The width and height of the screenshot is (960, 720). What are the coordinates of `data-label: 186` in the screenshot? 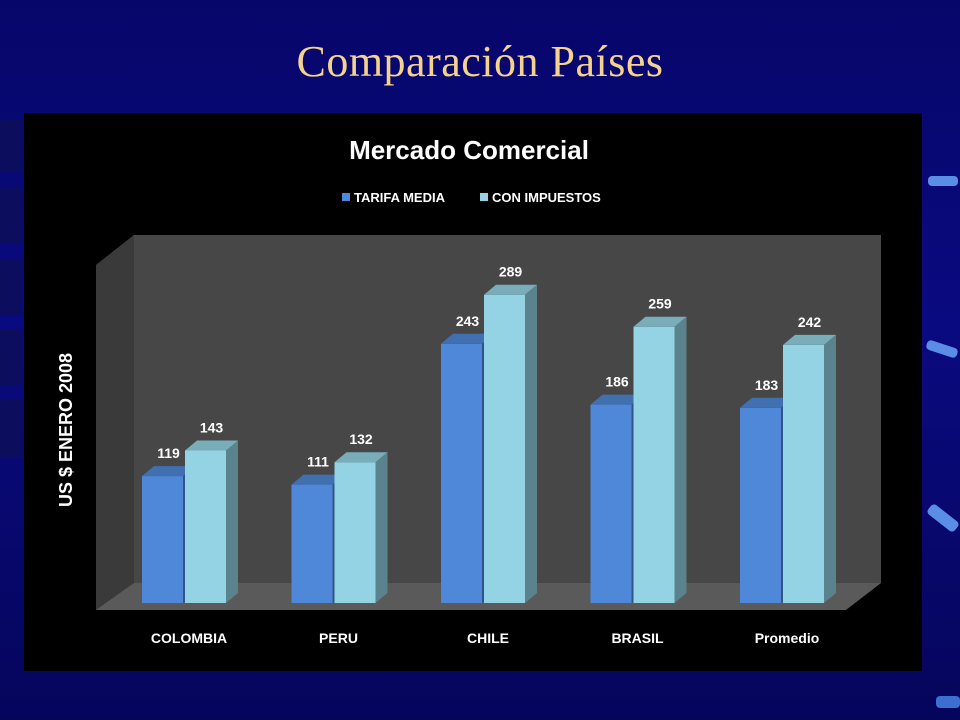 It's located at (617, 382).